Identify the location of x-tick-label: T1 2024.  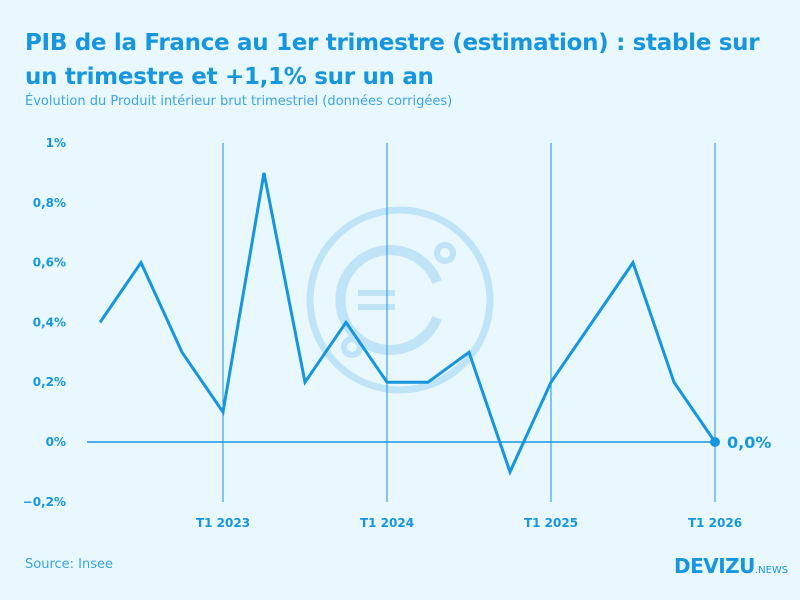
(387, 523).